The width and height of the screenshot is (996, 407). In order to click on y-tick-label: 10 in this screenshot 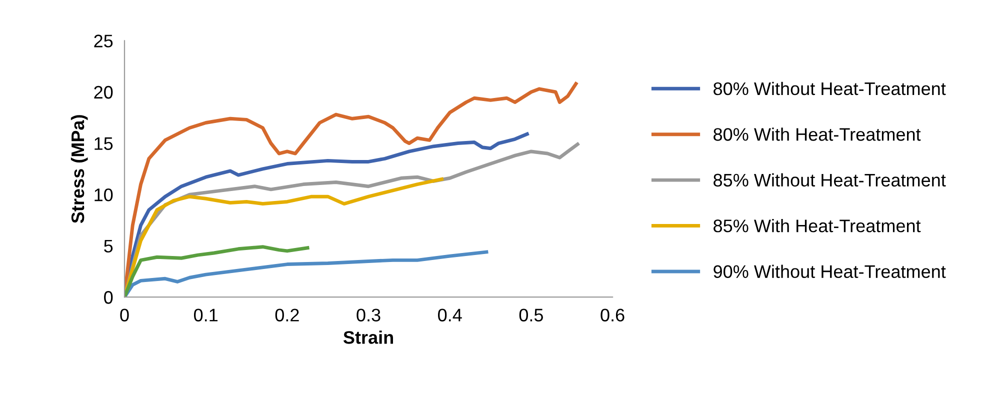, I will do `click(103, 195)`.